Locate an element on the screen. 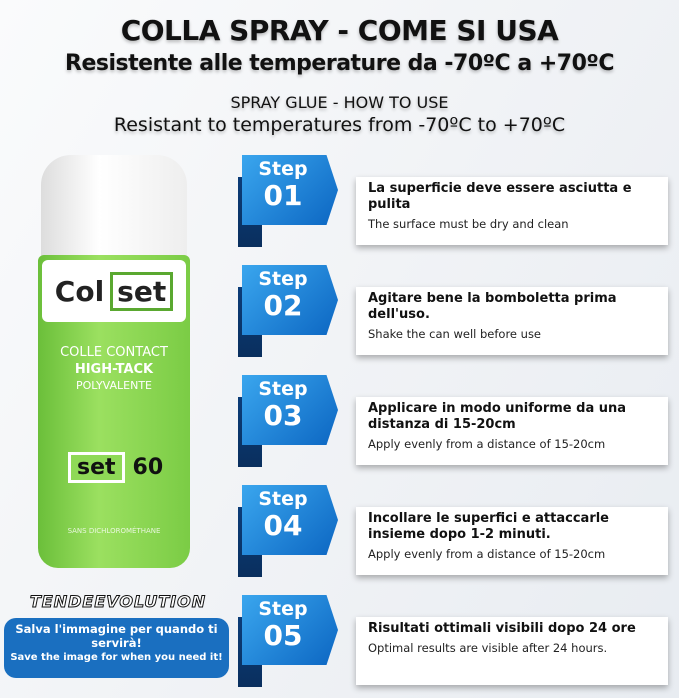 Image resolution: width=679 pixels, height=698 pixels. step-number: 04 is located at coordinates (283, 525).